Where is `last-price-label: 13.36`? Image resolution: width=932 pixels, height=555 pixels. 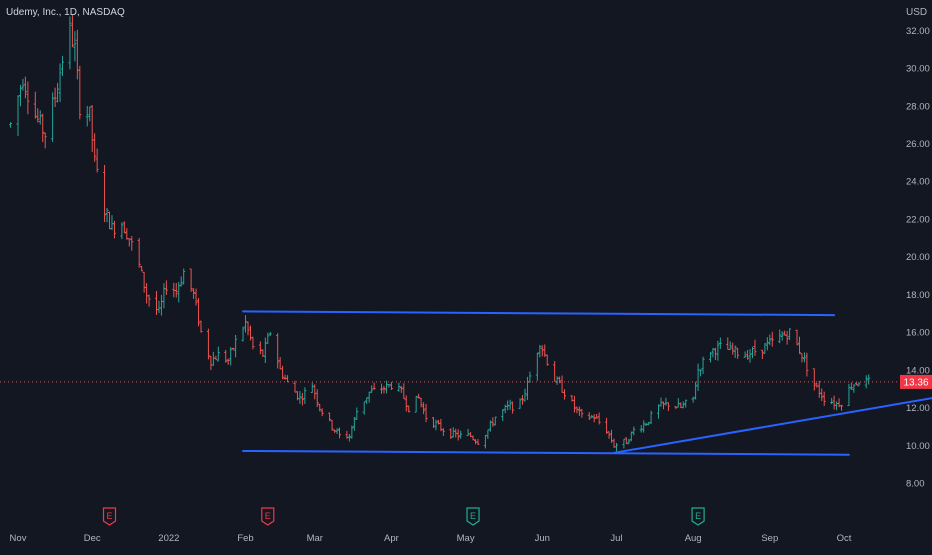
last-price-label: 13.36 is located at coordinates (915, 382).